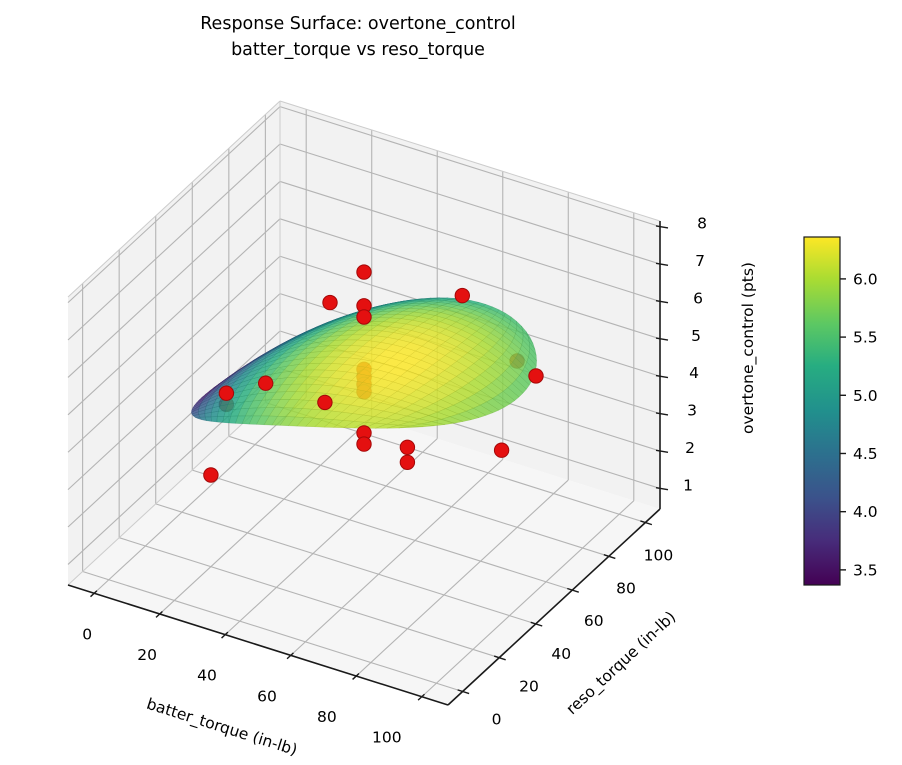  What do you see at coordinates (702, 224) in the screenshot?
I see `z-tick-label: 8` at bounding box center [702, 224].